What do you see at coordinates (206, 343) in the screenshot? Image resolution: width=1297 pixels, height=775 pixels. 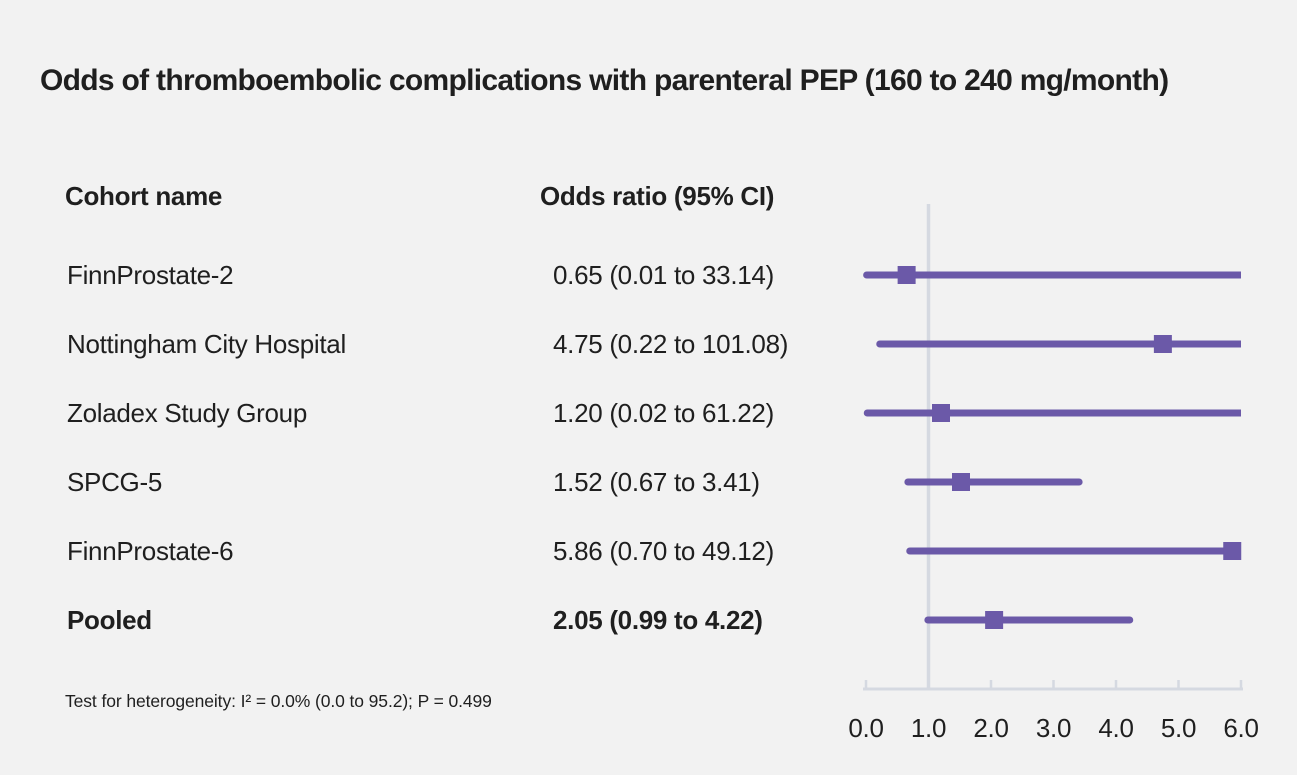 I see `cohort-name: Nottingham City Hospital` at bounding box center [206, 343].